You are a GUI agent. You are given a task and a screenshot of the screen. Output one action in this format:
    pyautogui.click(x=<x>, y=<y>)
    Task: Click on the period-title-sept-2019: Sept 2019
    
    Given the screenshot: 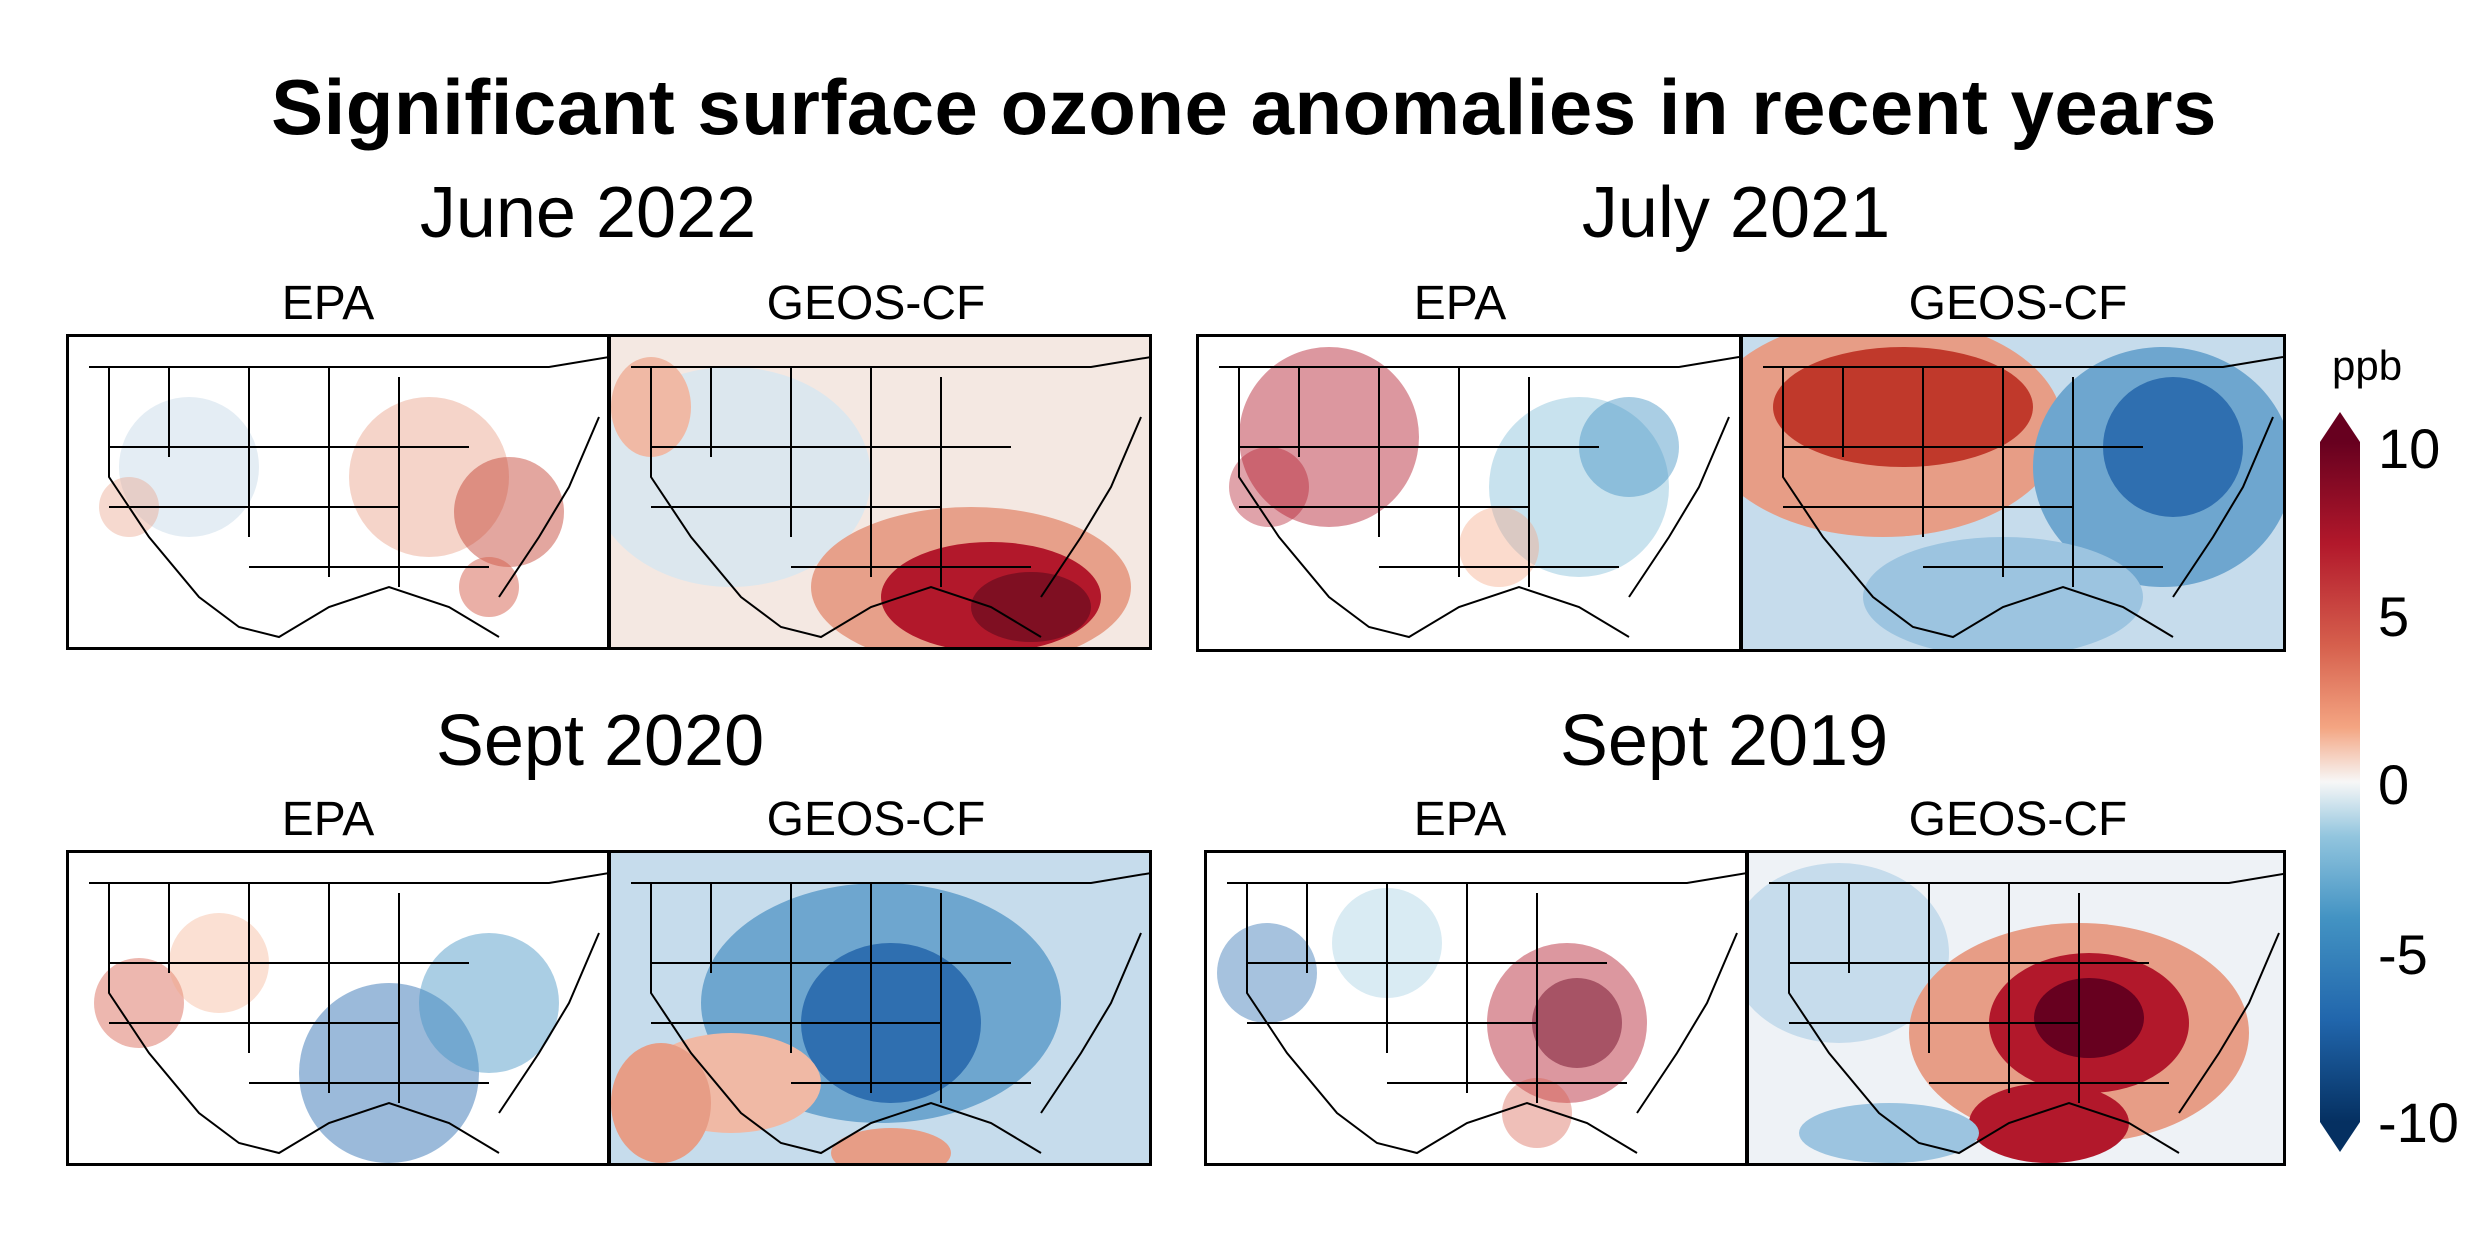 What is the action you would take?
    pyautogui.click(x=1724, y=741)
    